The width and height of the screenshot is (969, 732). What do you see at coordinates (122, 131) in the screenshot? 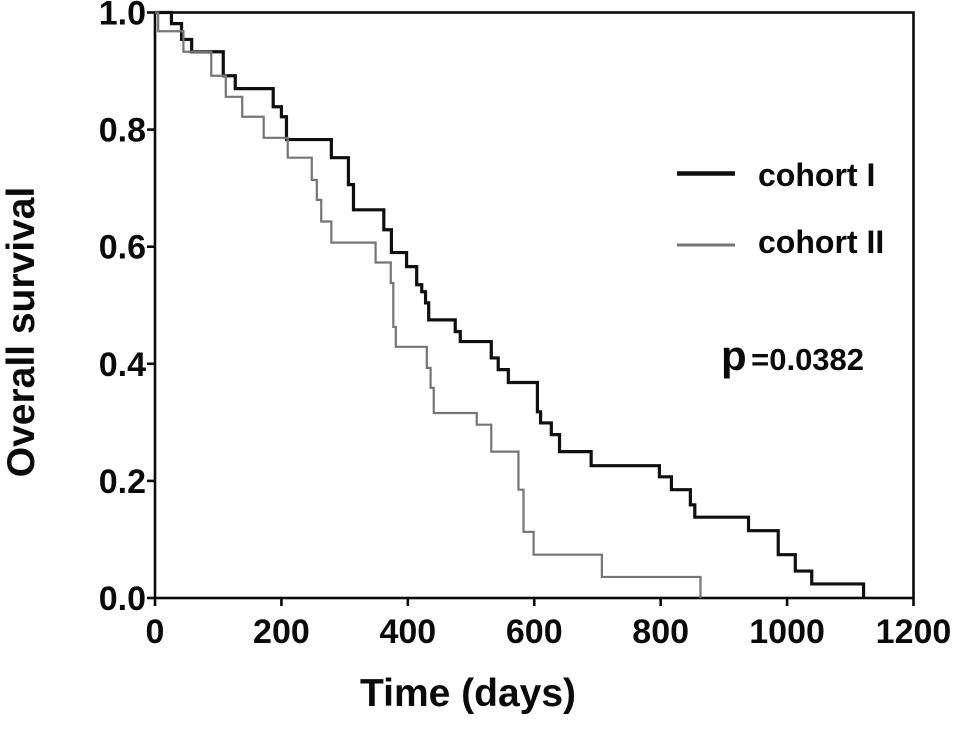
I see `y-tick-label-4: 0.8` at bounding box center [122, 131].